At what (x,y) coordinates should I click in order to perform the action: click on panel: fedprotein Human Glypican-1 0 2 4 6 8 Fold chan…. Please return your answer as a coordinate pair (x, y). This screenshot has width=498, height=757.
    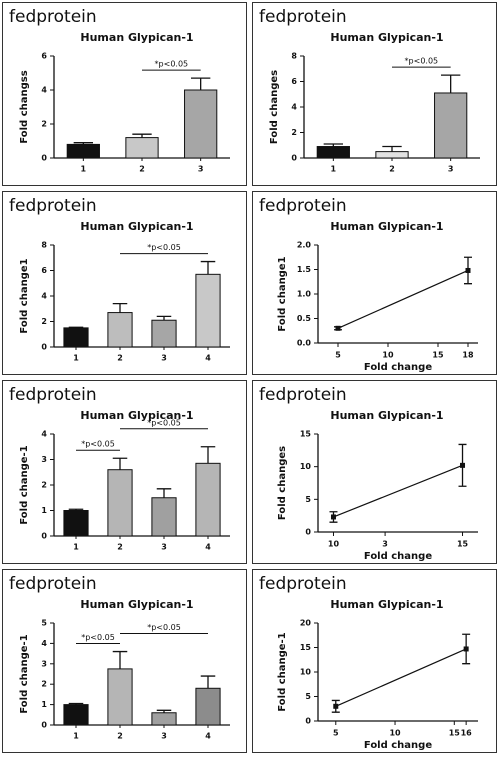
    Looking at the image, I should click on (374, 94).